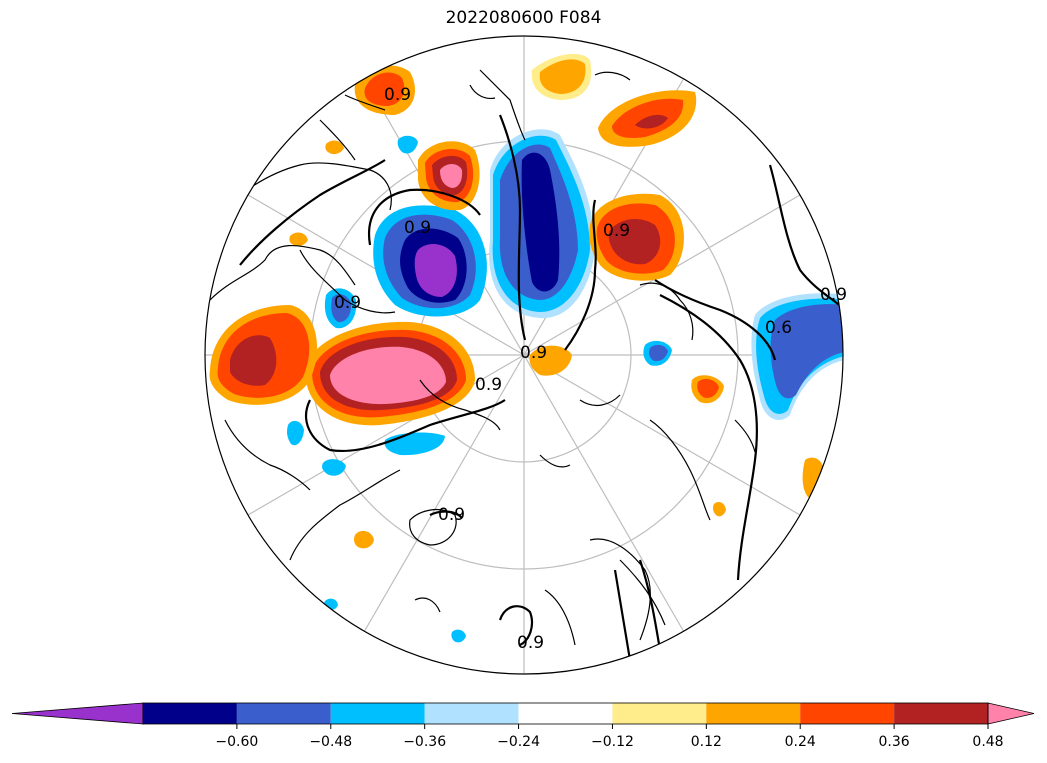 Image resolution: width=1047 pixels, height=763 pixels. I want to click on colorbar-tick-label: −0.48, so click(330, 742).